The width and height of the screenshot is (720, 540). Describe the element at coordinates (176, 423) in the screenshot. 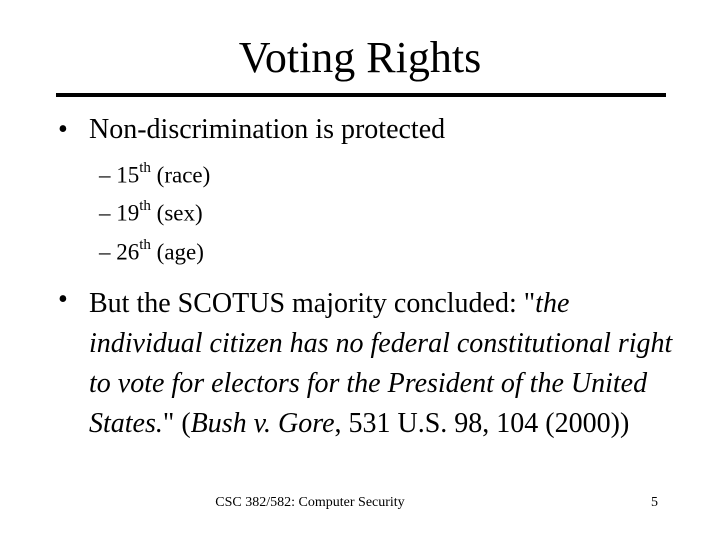

I see `quote-close: " (` at that location.